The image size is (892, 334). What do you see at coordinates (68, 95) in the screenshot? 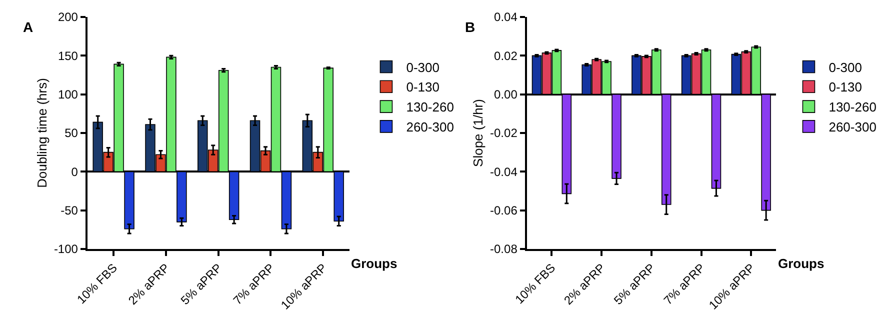
I see `y-tick-label: 100` at bounding box center [68, 95].